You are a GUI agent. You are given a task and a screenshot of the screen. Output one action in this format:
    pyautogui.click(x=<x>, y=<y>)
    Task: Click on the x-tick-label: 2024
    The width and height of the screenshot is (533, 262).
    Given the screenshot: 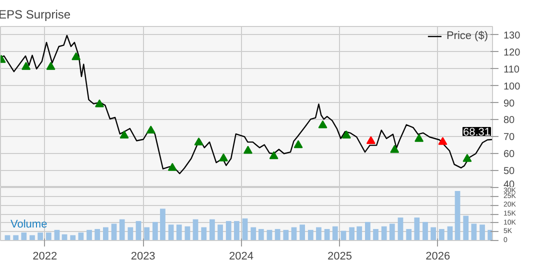 What is the action you would take?
    pyautogui.click(x=241, y=256)
    